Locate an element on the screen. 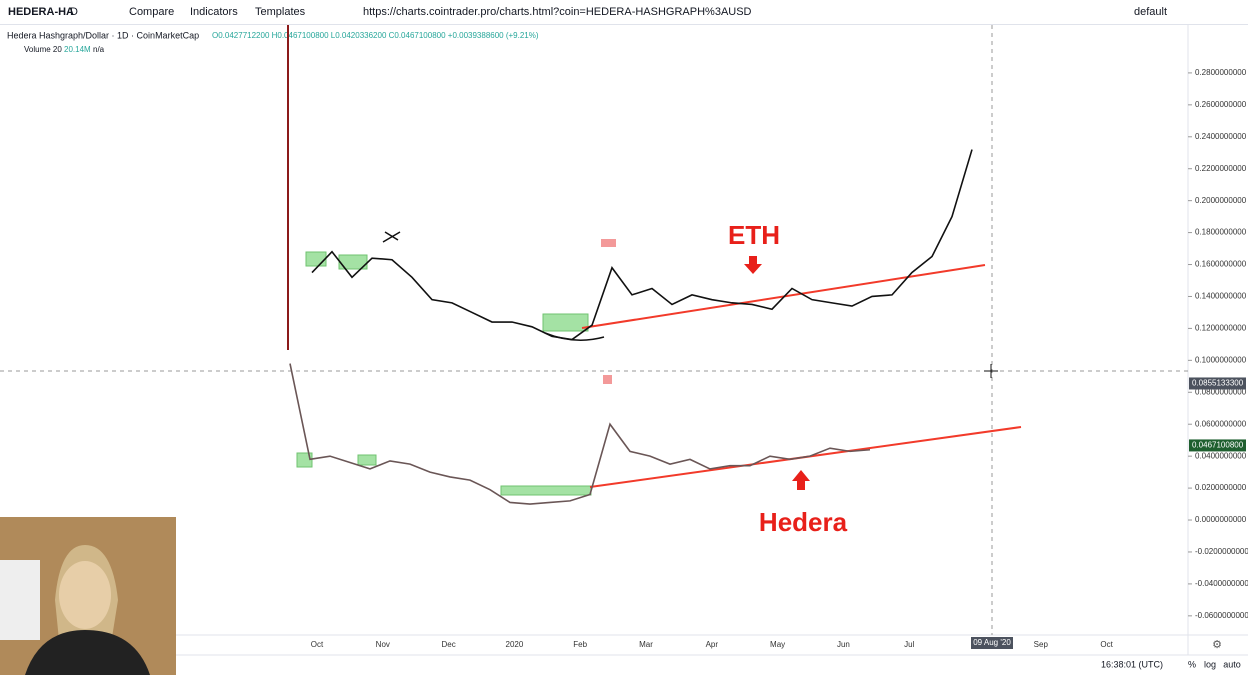 The width and height of the screenshot is (1248, 675). crosshair-date-bg is located at coordinates (992, 643).